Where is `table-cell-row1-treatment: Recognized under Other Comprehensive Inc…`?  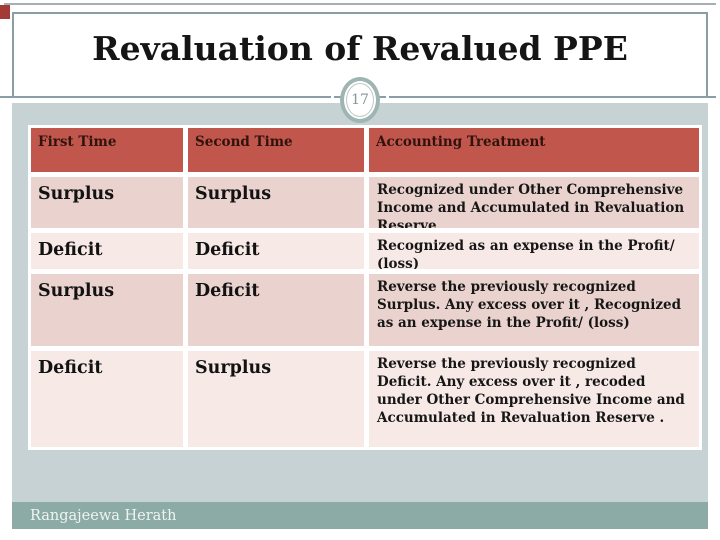
table-cell-row1-treatment: Recognized under Other Comprehensive Inc… is located at coordinates (534, 202).